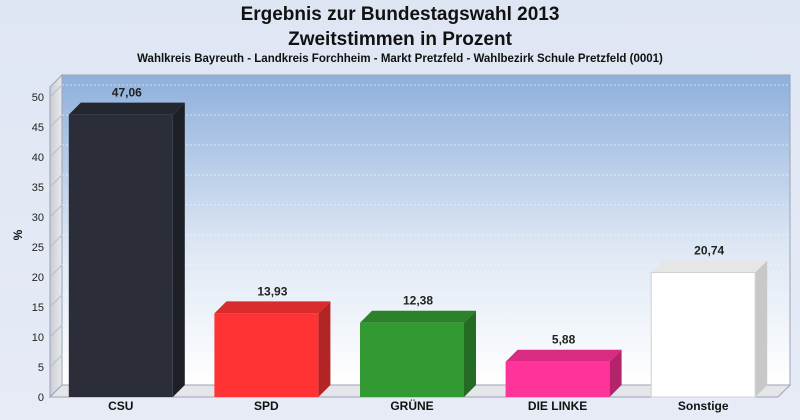  I want to click on y-axis-label: %, so click(18, 234).